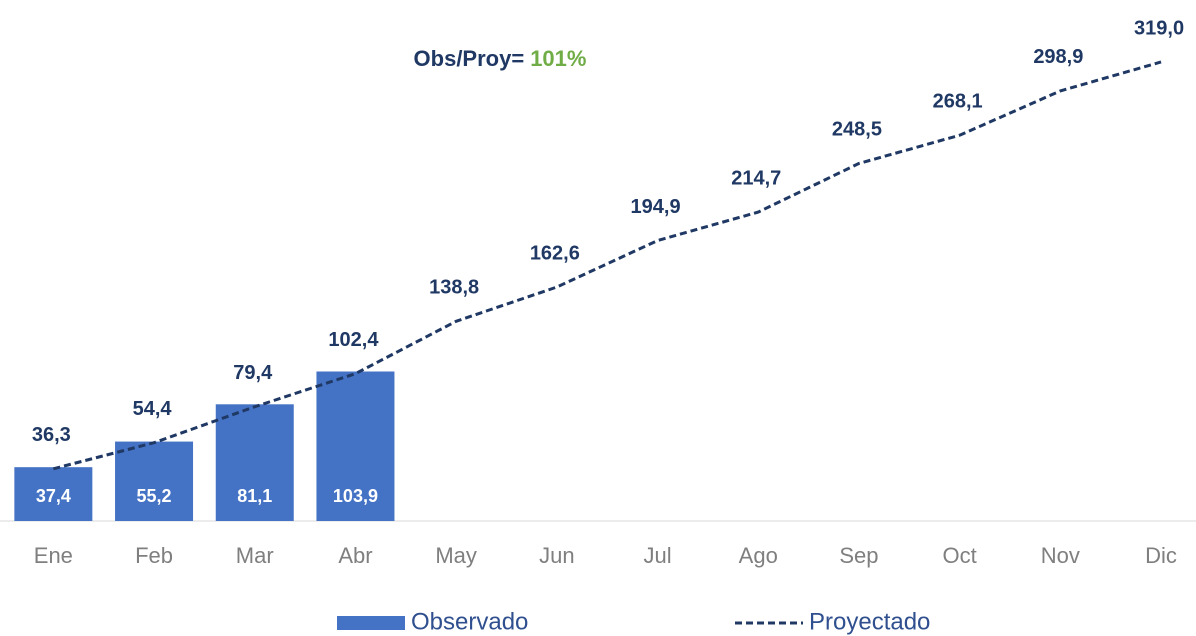 Image resolution: width=1196 pixels, height=636 pixels. Describe the element at coordinates (1161, 555) in the screenshot. I see `x-tick-label: Dic` at that location.